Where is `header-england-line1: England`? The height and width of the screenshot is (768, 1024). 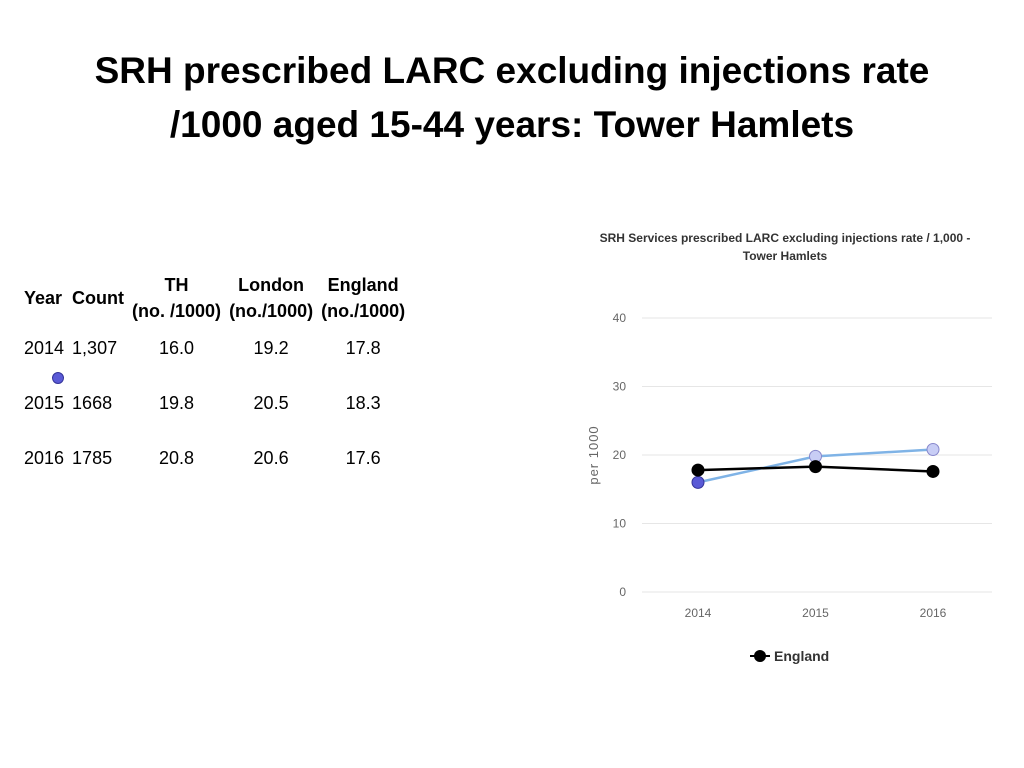
header-england-line1: England is located at coordinates (363, 285).